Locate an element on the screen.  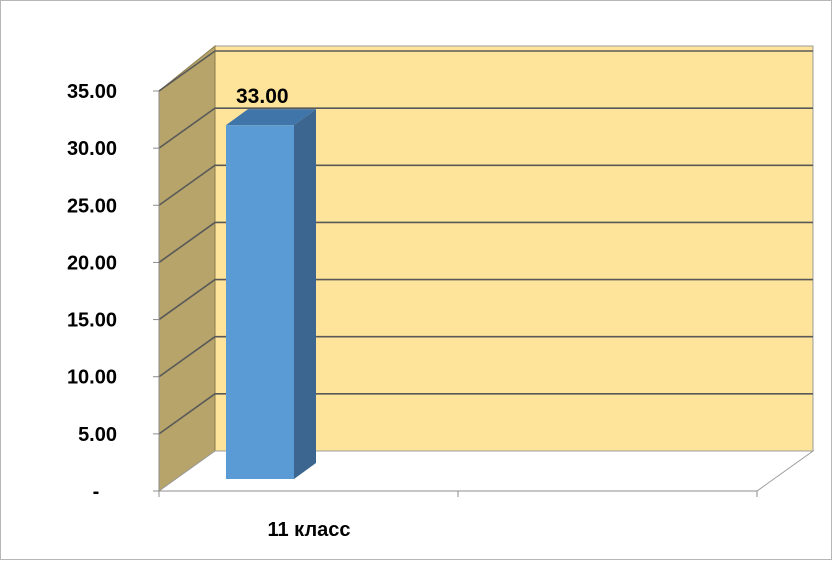
y-tick-label: 25.00 is located at coordinates (92, 206).